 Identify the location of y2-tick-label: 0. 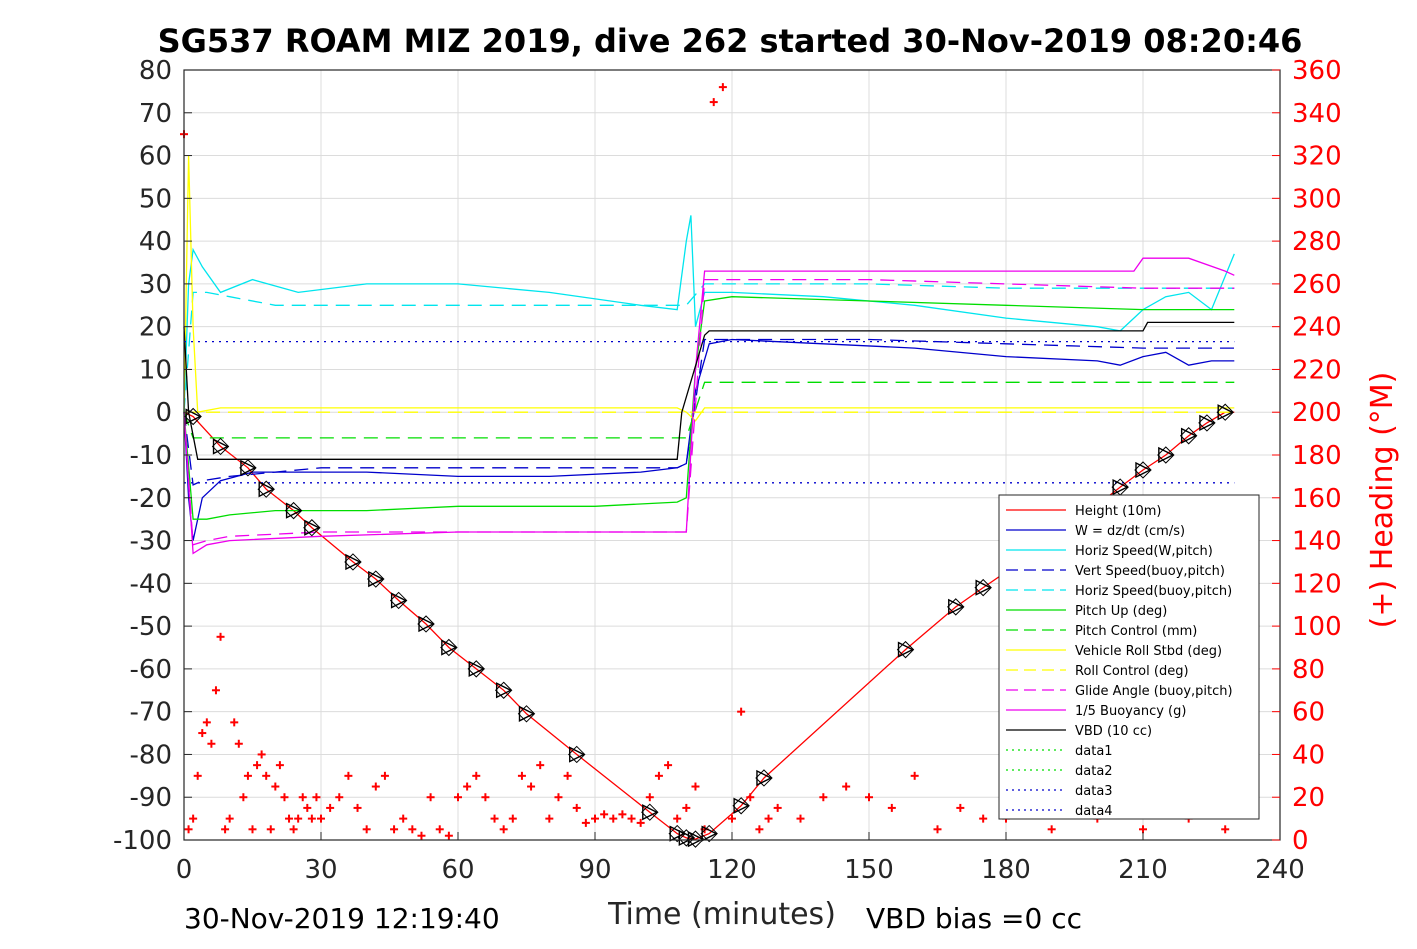
(1300, 841).